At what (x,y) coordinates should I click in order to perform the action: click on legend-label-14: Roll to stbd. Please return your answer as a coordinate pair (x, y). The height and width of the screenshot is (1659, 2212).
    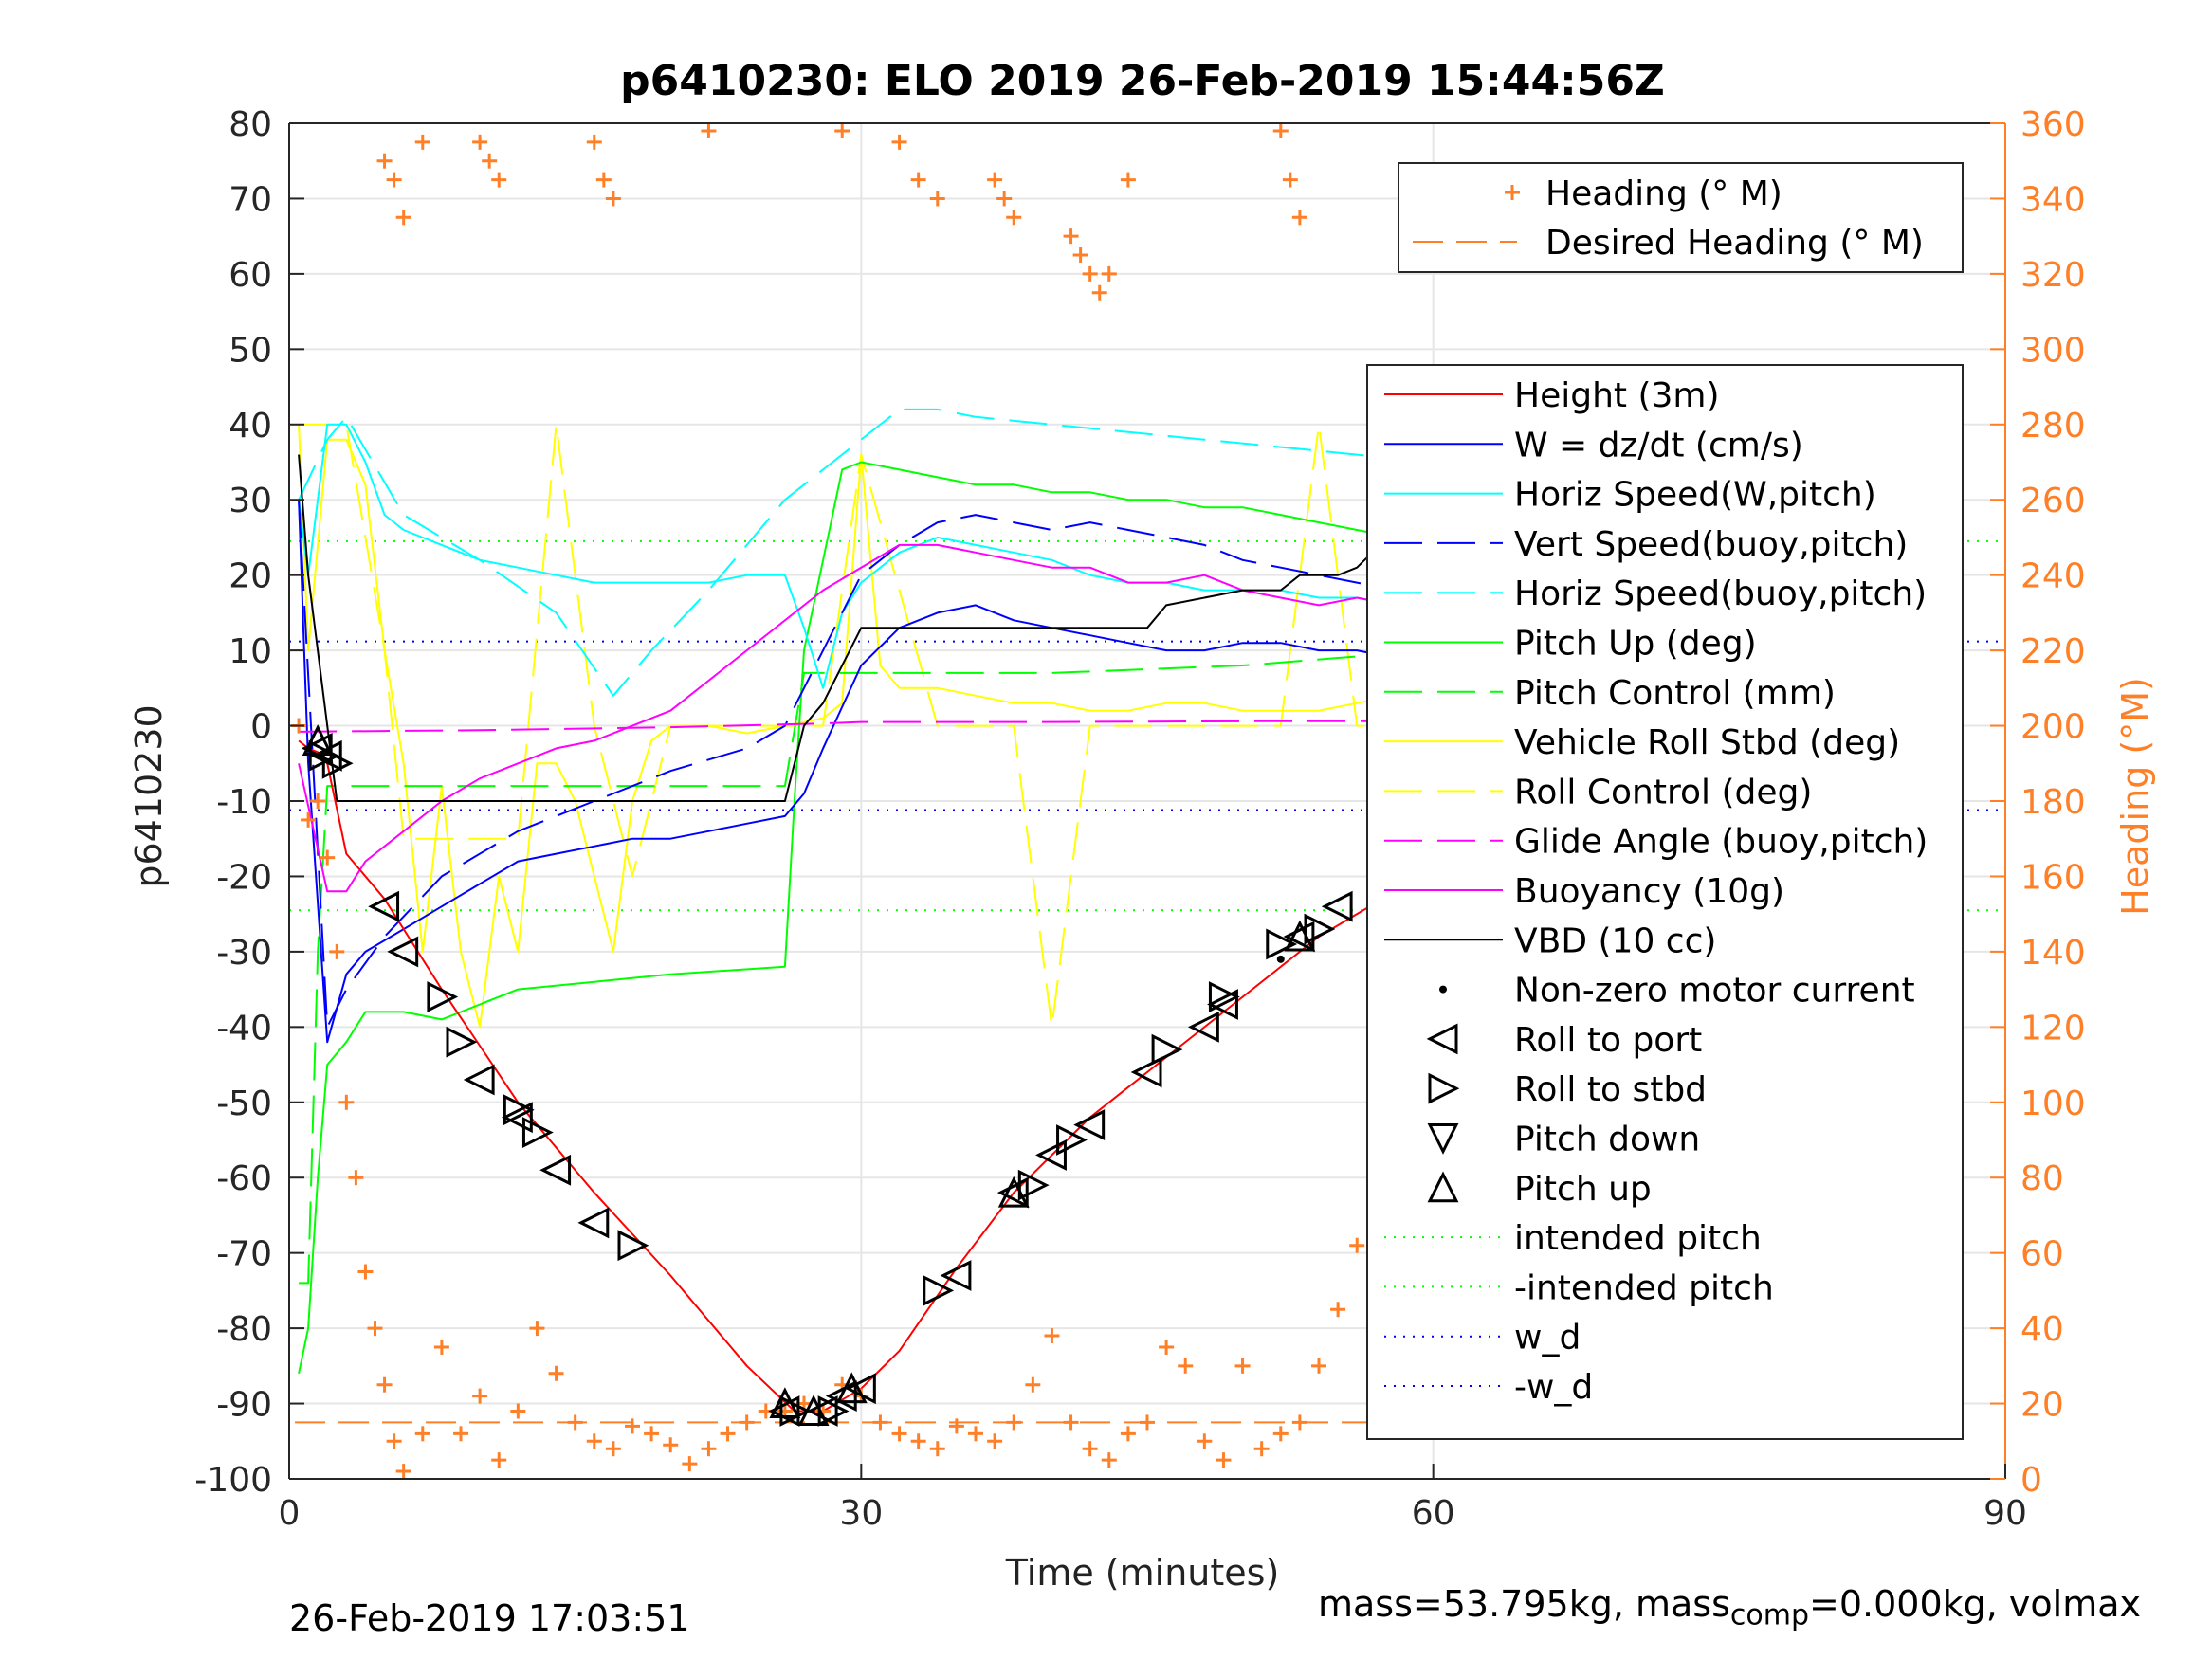
    Looking at the image, I should click on (1610, 1089).